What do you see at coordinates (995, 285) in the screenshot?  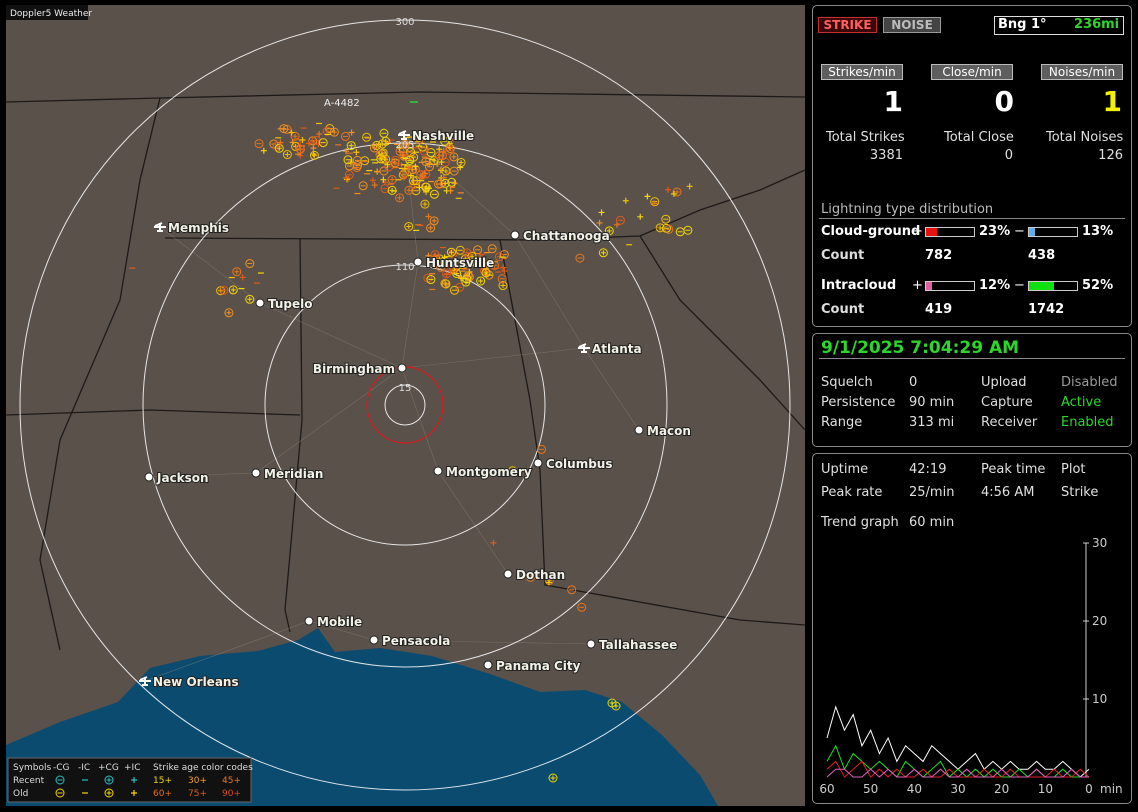 I see `dist-text: 12%` at bounding box center [995, 285].